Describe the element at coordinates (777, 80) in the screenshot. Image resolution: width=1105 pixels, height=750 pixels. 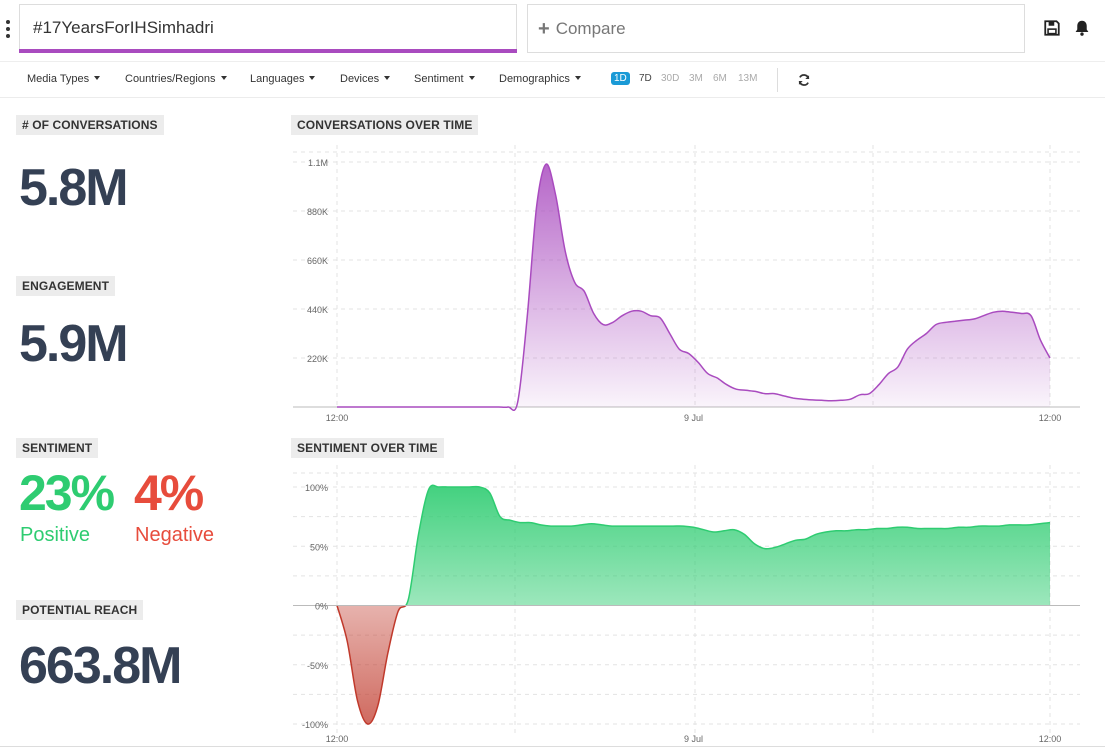
I see `divider` at that location.